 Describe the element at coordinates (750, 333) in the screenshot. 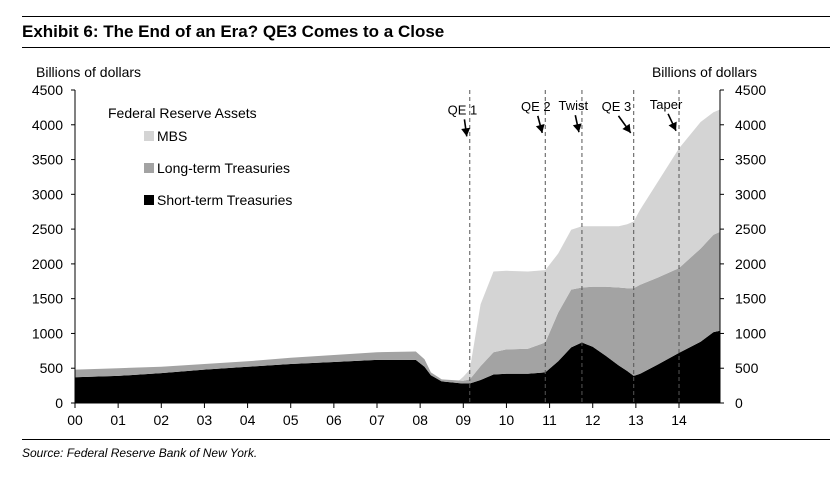

I see `y-tick-label-right: 1000` at that location.